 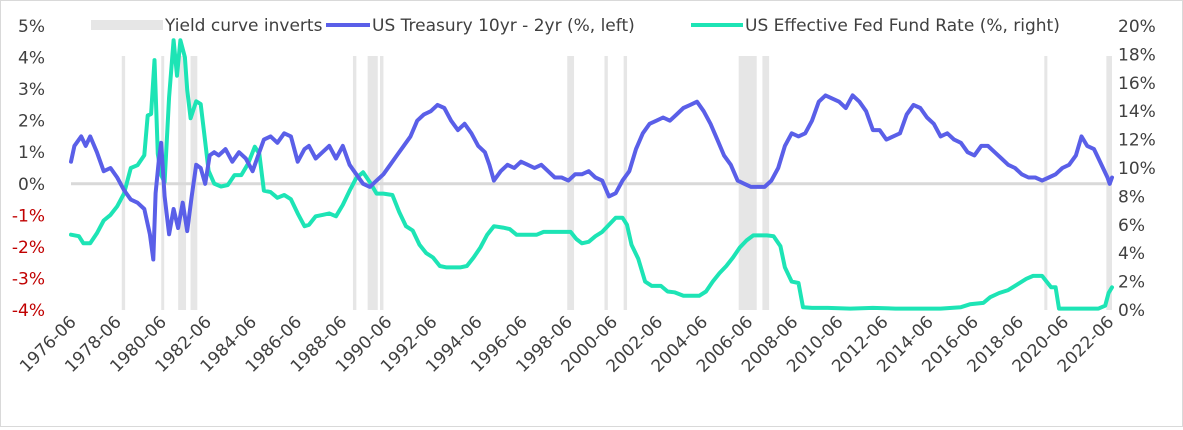 I want to click on right-axis-tick-label: 18%, so click(x=1137, y=55).